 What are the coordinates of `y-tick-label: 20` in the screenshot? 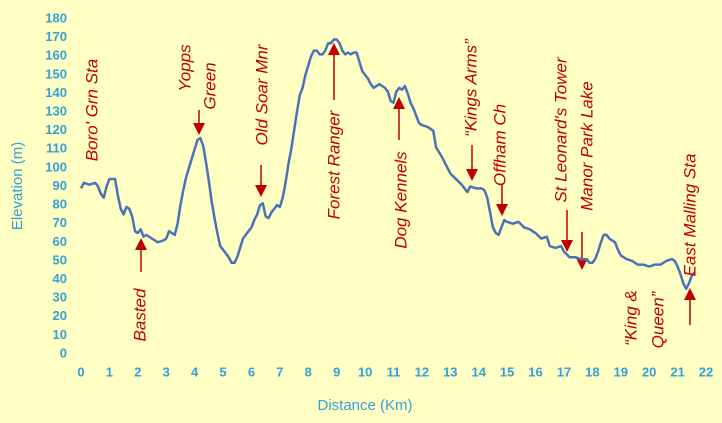 It's located at (60, 315).